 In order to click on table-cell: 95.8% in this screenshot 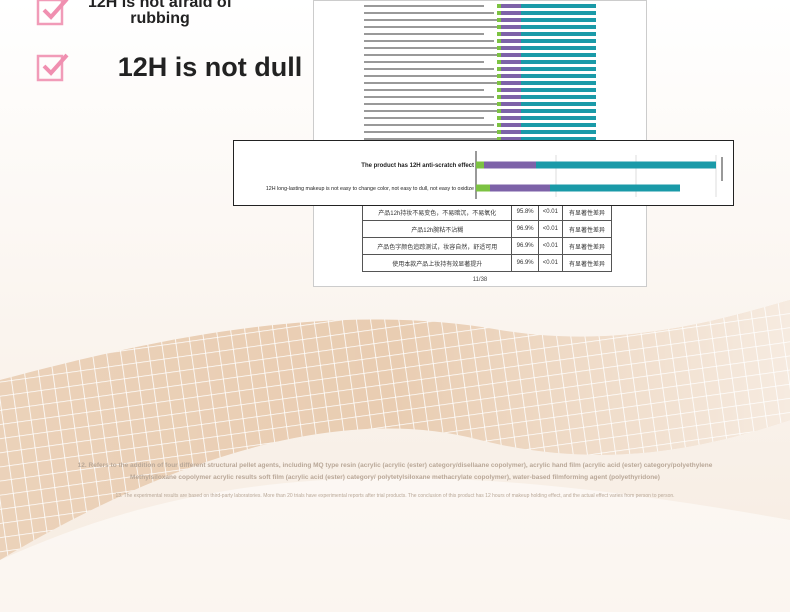, I will do `click(525, 212)`.